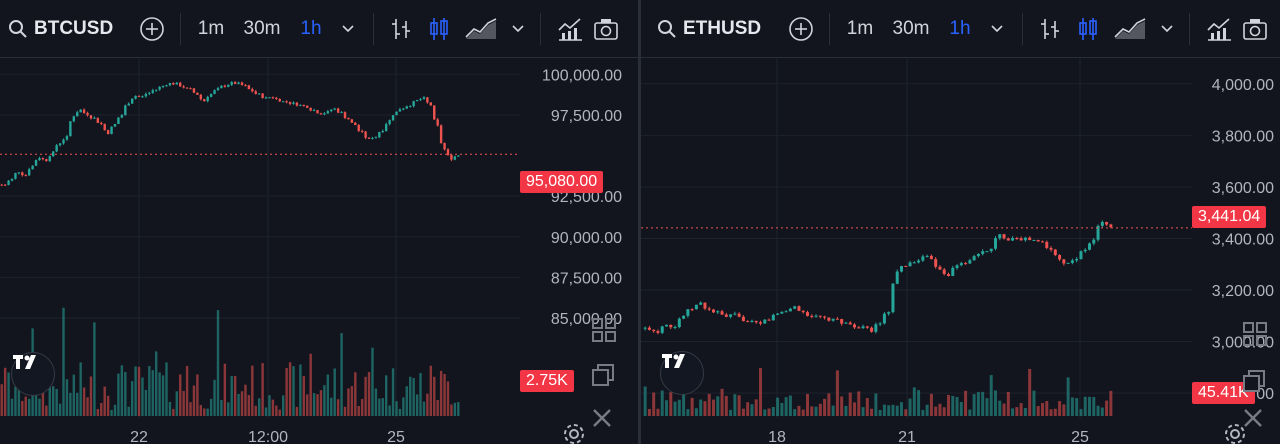 This screenshot has height=444, width=1280. I want to click on pane-divider, so click(639, 222).